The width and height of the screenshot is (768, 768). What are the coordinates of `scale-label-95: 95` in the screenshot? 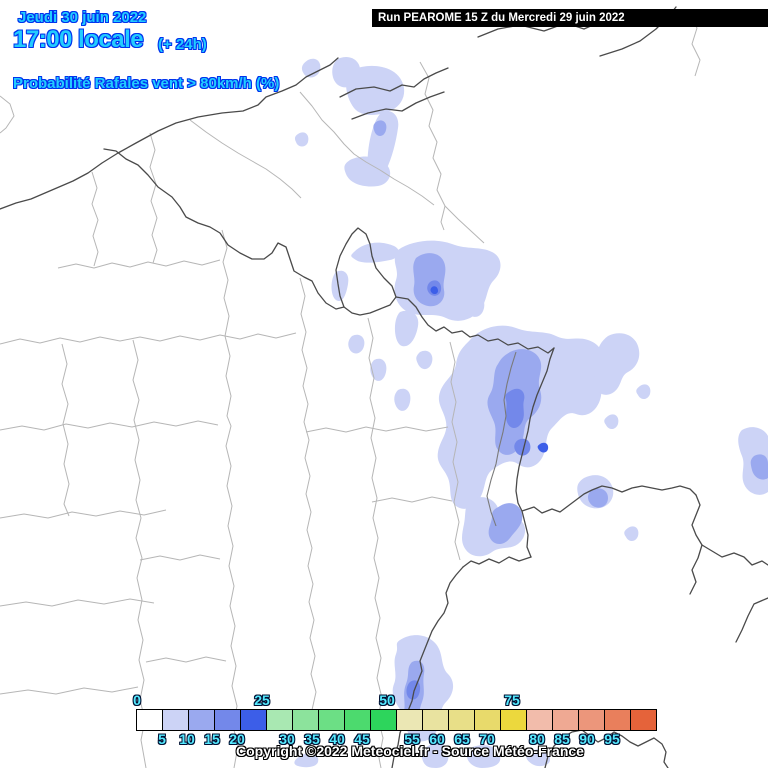 It's located at (612, 739).